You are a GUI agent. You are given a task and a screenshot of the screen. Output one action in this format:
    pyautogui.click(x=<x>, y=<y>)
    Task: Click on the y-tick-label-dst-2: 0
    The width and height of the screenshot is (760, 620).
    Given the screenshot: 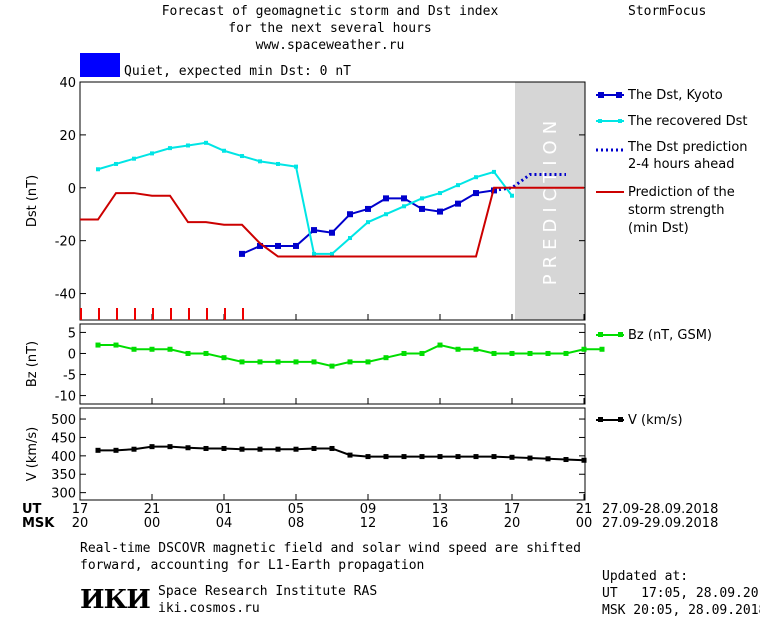 What is the action you would take?
    pyautogui.click(x=72, y=189)
    